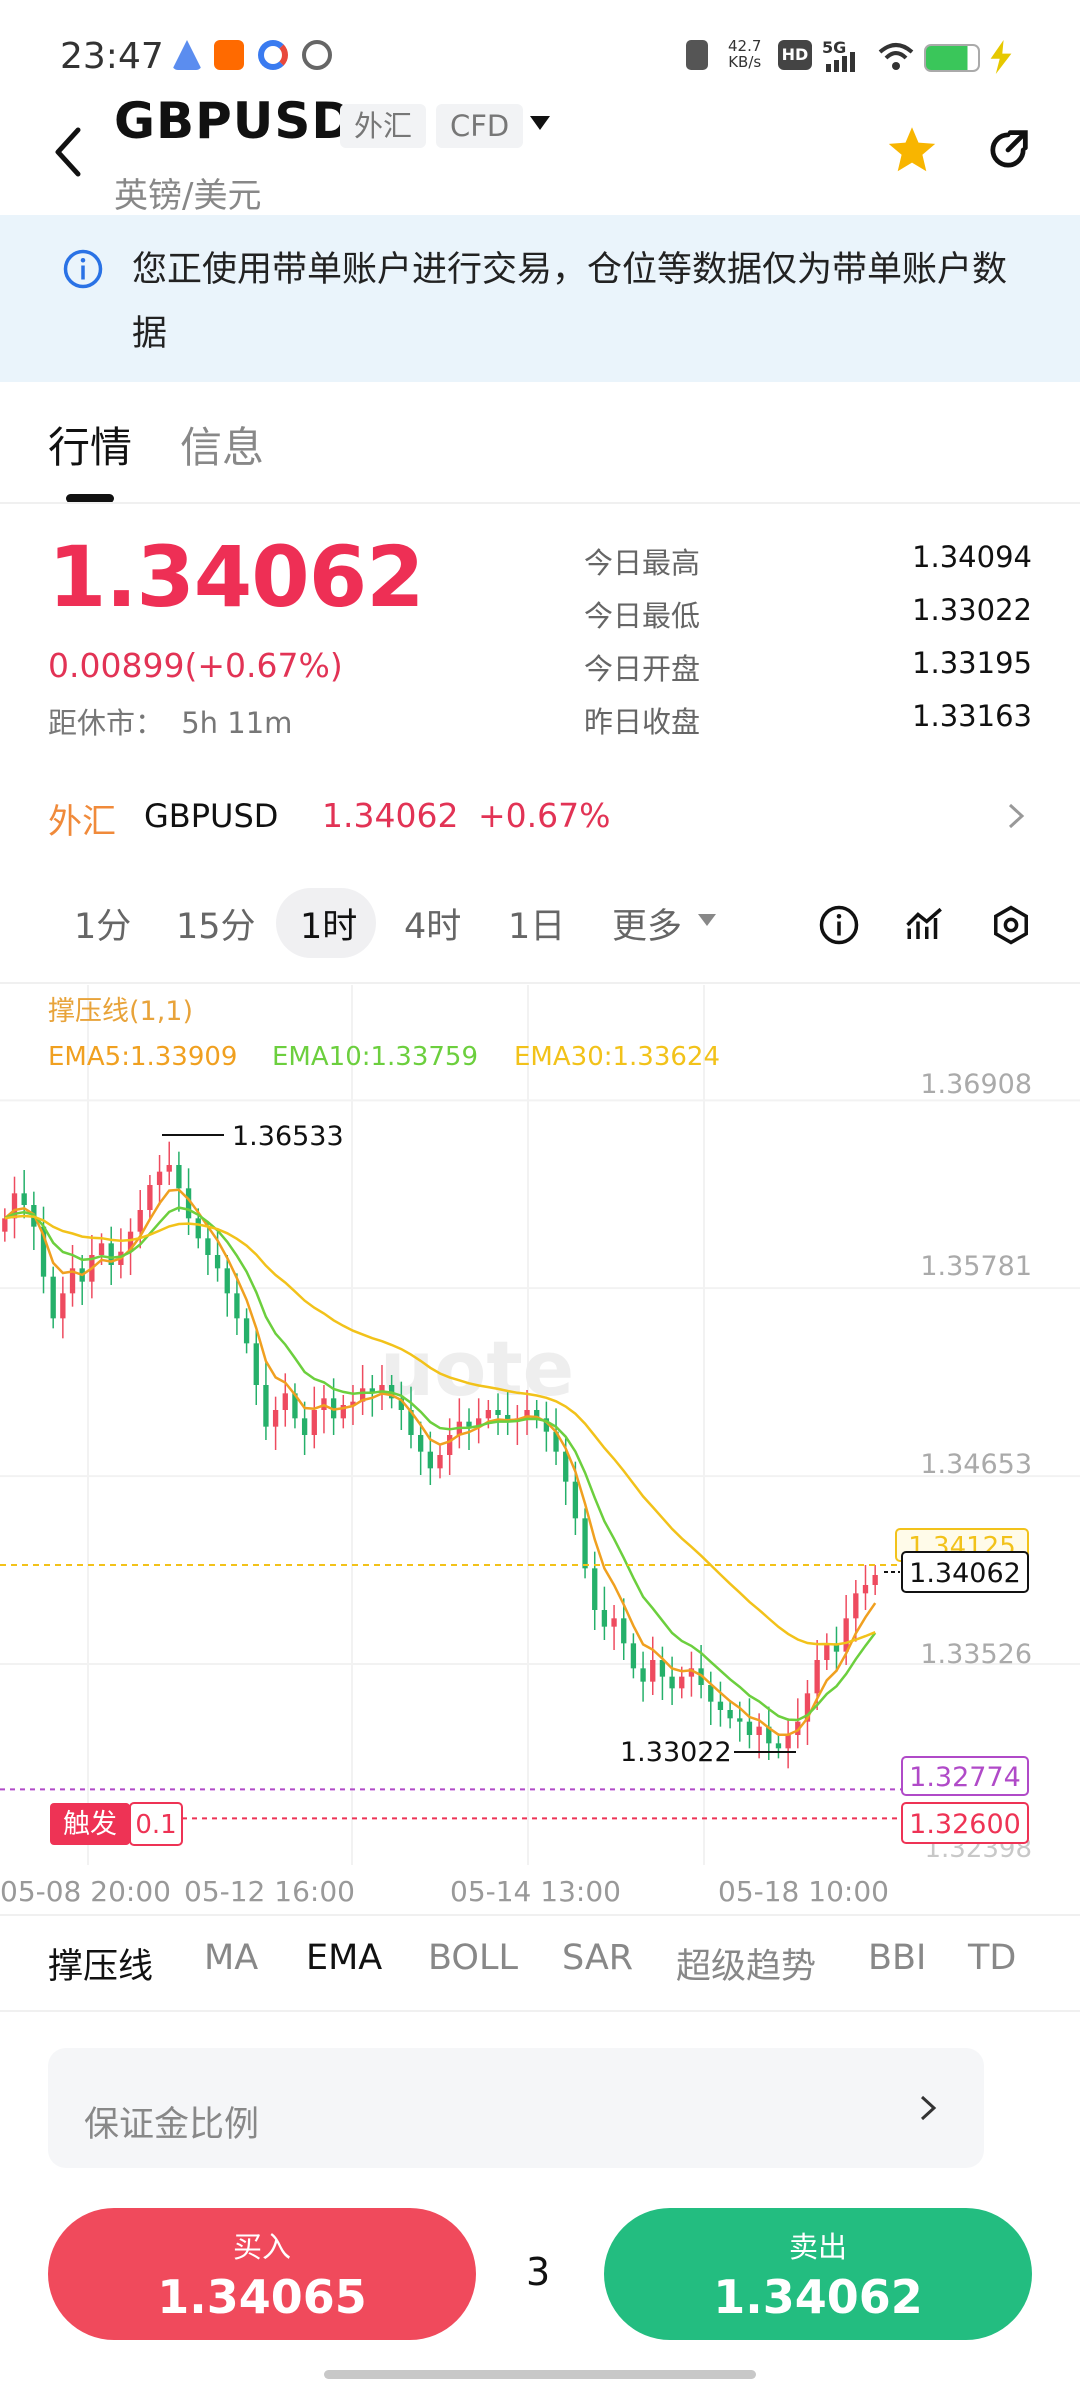 This screenshot has width=1080, height=2388. I want to click on symbol-dropdown-icon, so click(540, 123).